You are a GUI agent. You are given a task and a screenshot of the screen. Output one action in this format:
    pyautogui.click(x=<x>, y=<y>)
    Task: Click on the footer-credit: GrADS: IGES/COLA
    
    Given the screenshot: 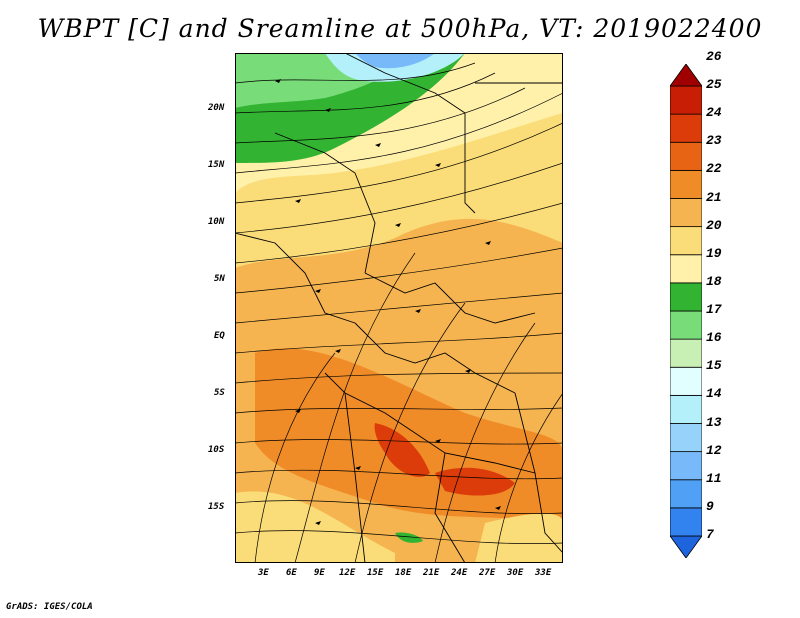 What is the action you would take?
    pyautogui.click(x=49, y=607)
    